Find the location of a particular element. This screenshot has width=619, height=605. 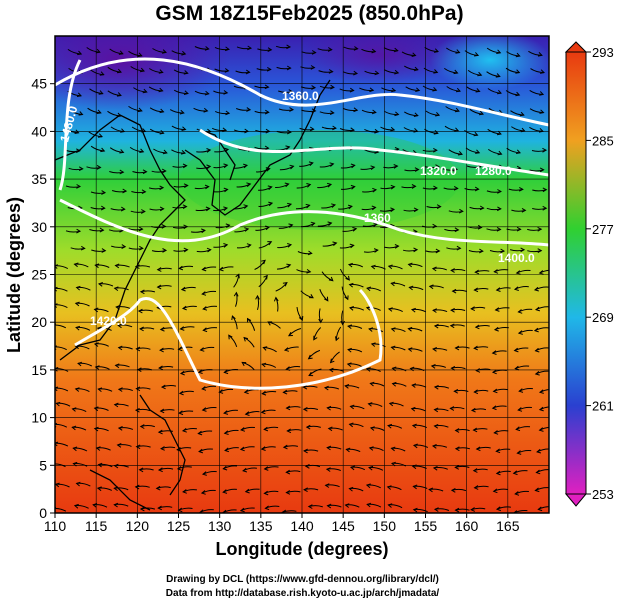

x-tick-label: 125 is located at coordinates (179, 526).